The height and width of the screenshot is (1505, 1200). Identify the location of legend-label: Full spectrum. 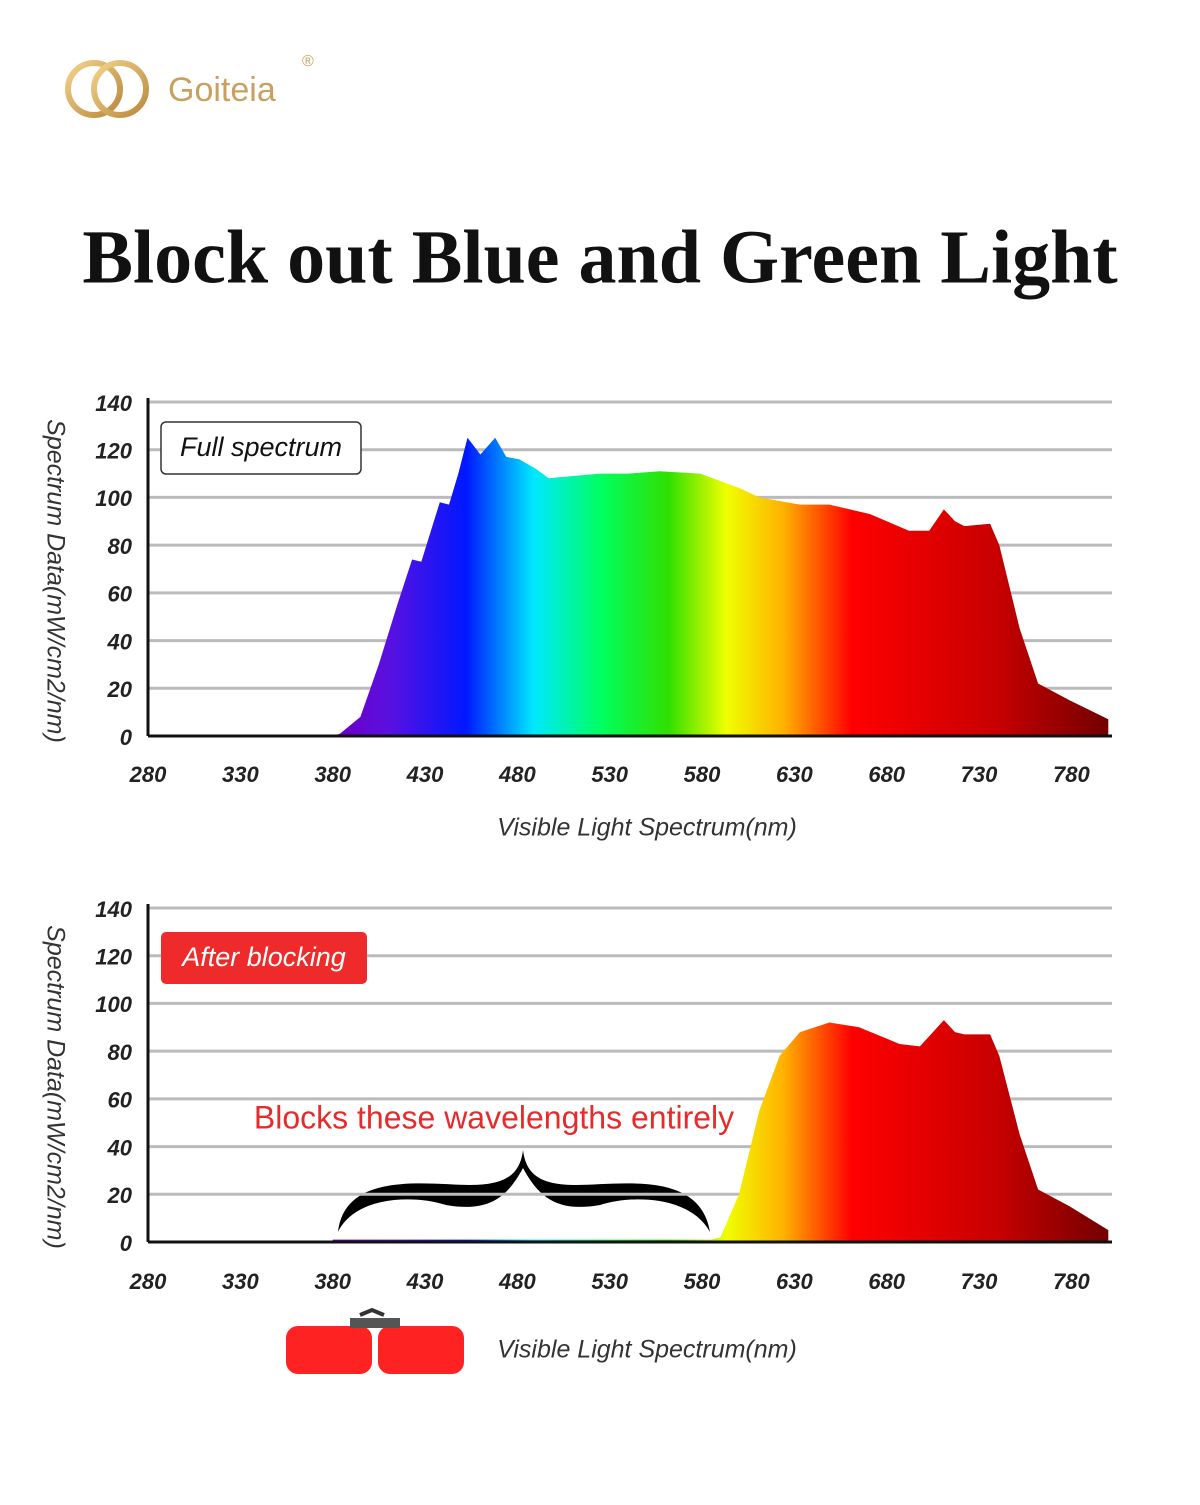
(261, 447).